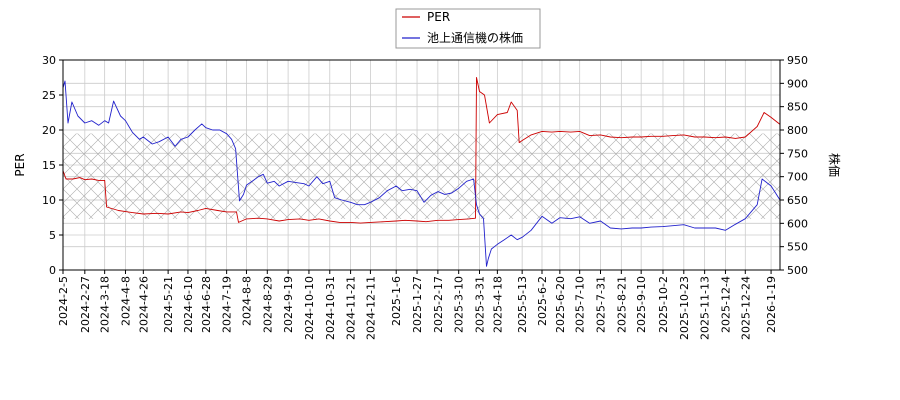  Describe the element at coordinates (475, 37) in the screenshot. I see `legend-label-price: 池上通信機の株価` at that location.